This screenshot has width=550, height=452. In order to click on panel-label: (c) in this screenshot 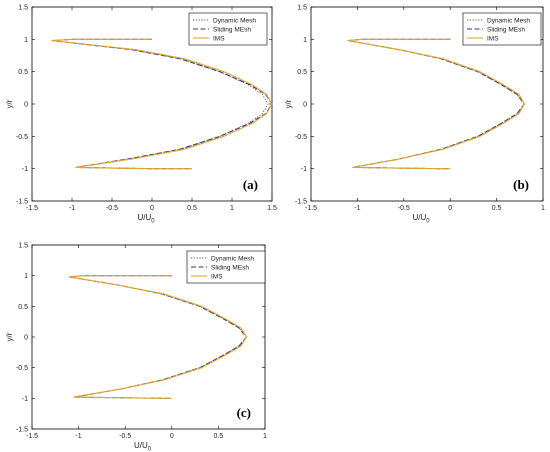, I will do `click(244, 412)`.